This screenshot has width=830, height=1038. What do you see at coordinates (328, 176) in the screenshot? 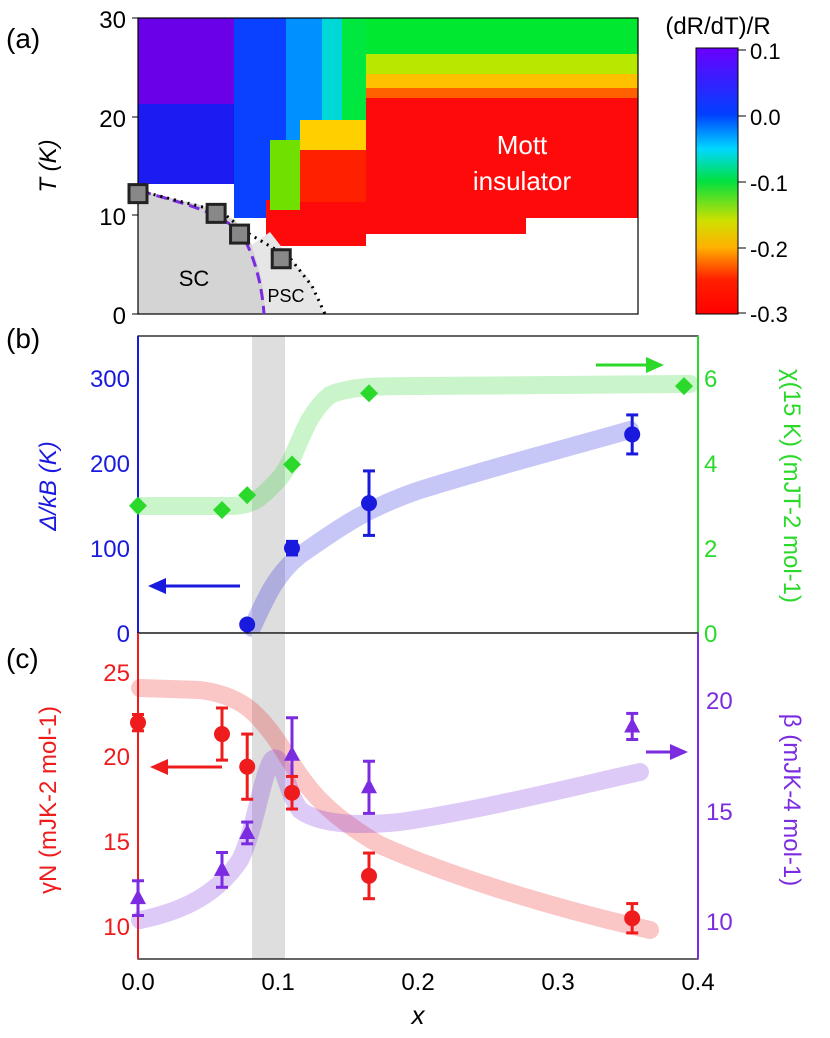
I see `heatmap-red-step` at bounding box center [328, 176].